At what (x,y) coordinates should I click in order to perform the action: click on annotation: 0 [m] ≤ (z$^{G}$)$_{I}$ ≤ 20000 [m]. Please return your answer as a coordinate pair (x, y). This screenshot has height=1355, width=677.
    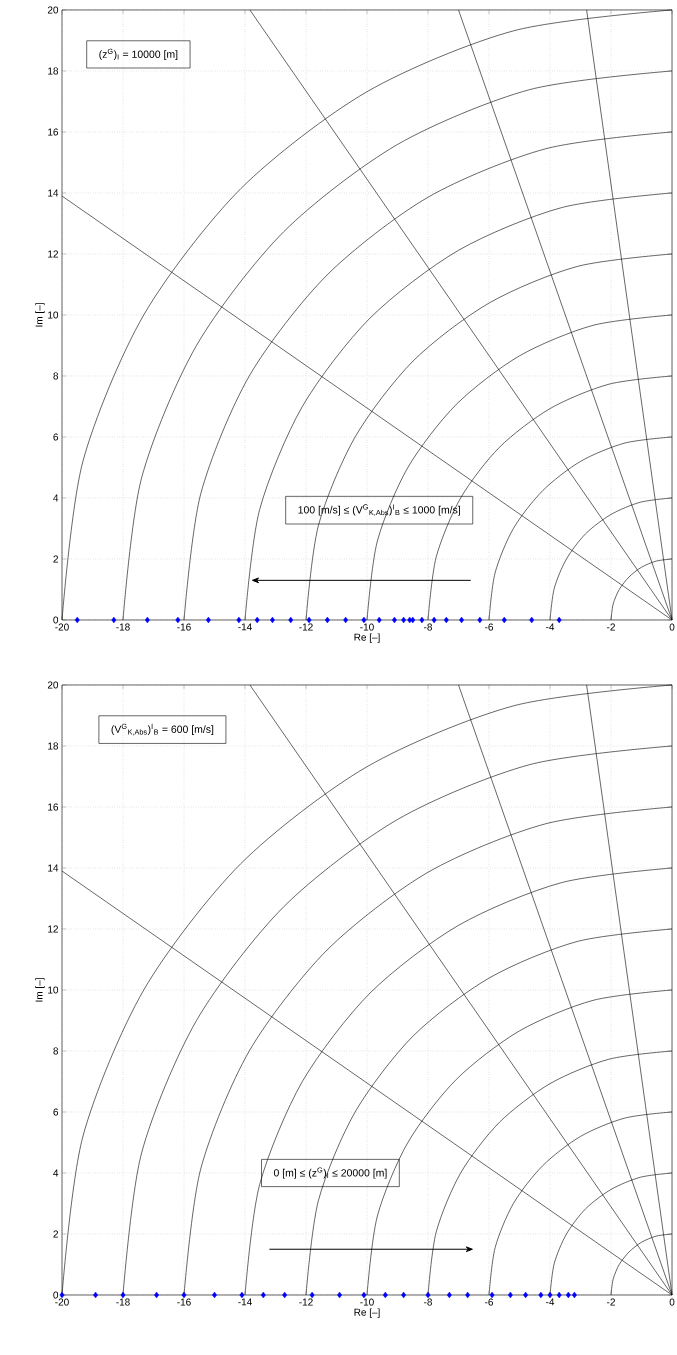
    Looking at the image, I should click on (330, 1173).